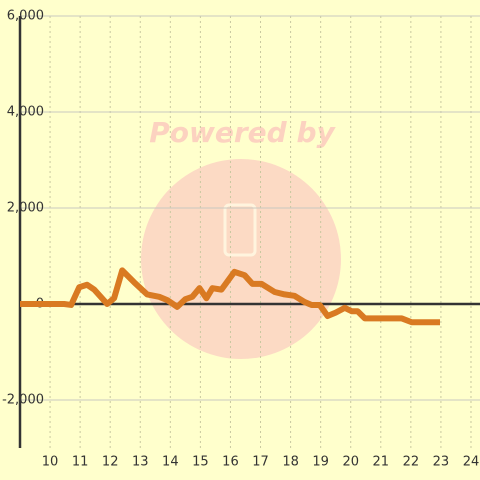 This screenshot has height=480, width=480. I want to click on x-tick-label: 11, so click(80, 462).